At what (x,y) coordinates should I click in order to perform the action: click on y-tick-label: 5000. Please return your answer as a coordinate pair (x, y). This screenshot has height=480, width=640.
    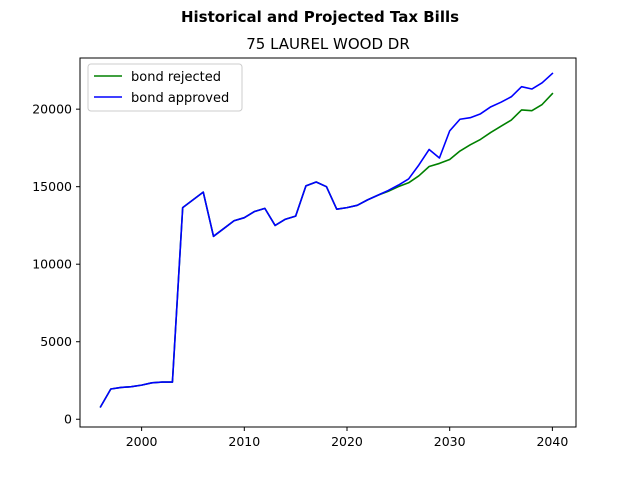
    Looking at the image, I should click on (56, 341).